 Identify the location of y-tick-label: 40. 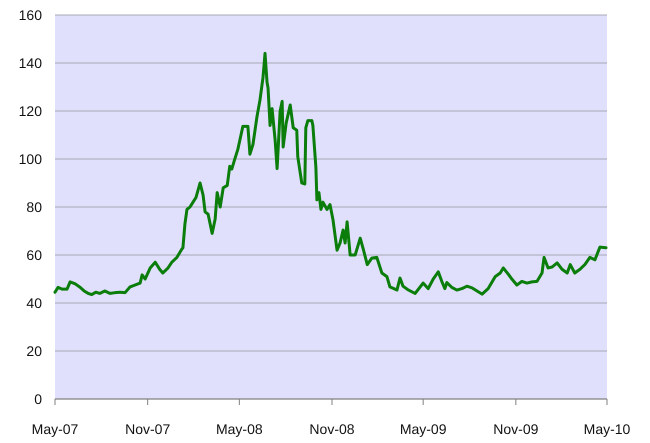
(34, 303).